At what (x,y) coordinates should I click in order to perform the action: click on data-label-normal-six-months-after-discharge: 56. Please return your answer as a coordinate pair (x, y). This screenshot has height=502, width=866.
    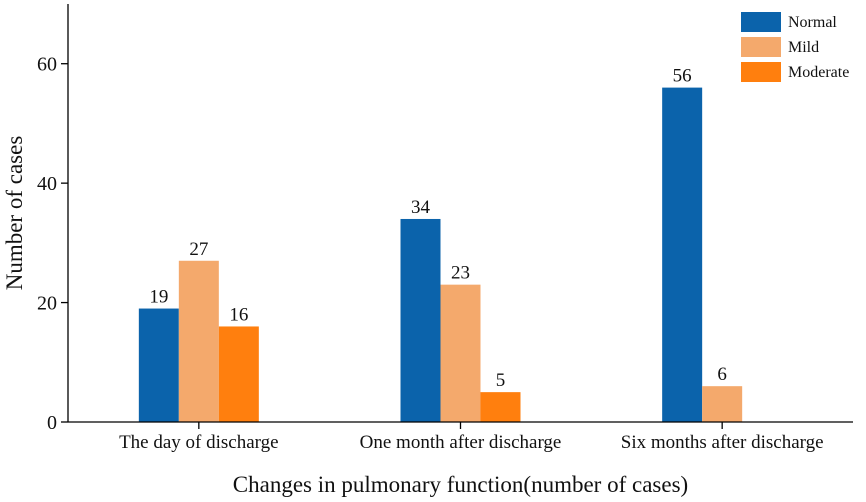
    Looking at the image, I should click on (682, 76).